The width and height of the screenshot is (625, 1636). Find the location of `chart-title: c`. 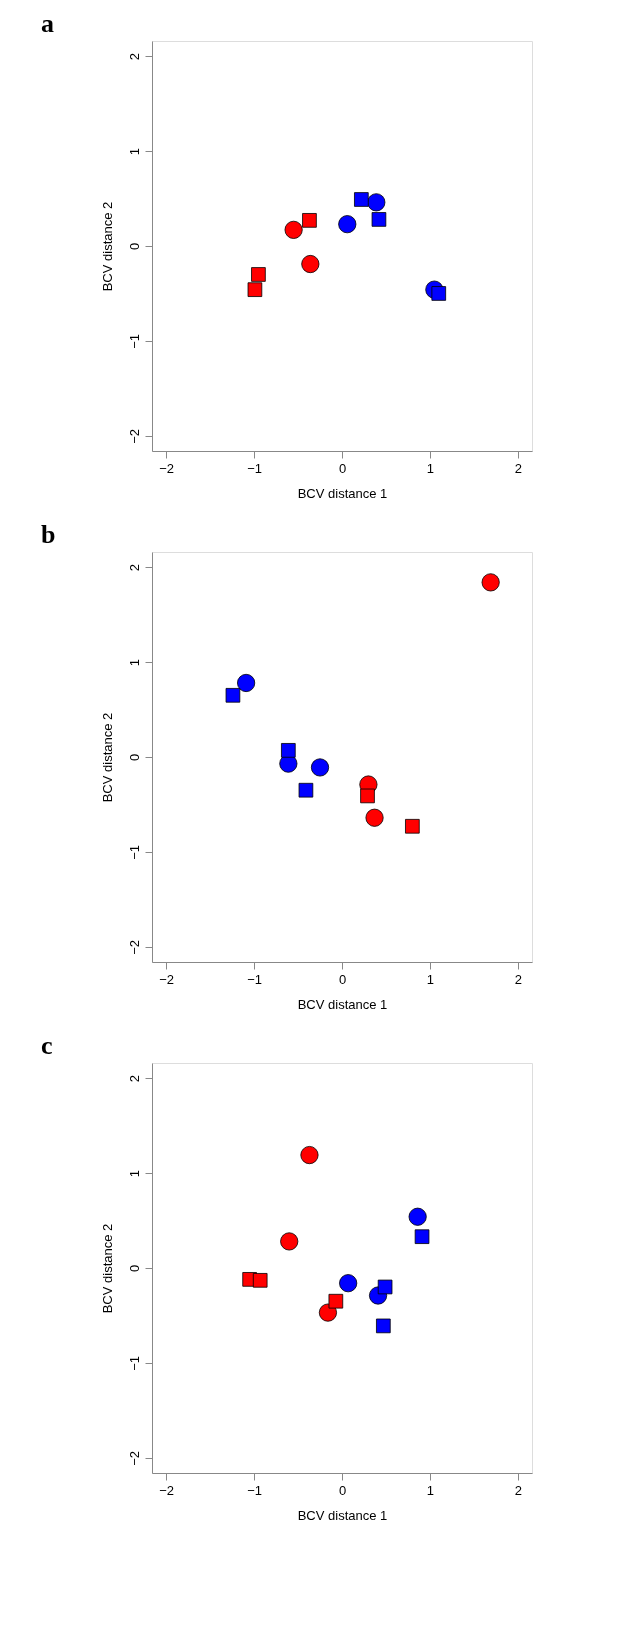

chart-title: c is located at coordinates (47, 1045).